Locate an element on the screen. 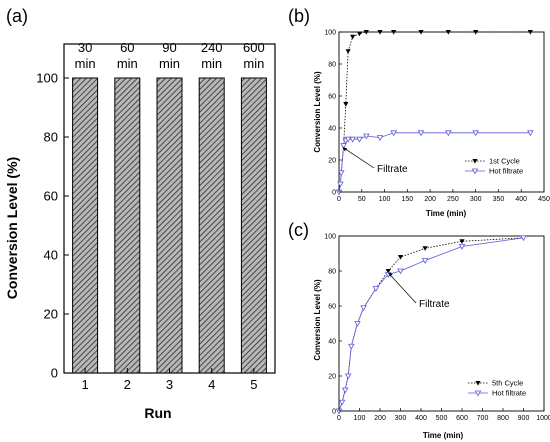  panel-b-y-tick-label: 60 is located at coordinates (332, 97).